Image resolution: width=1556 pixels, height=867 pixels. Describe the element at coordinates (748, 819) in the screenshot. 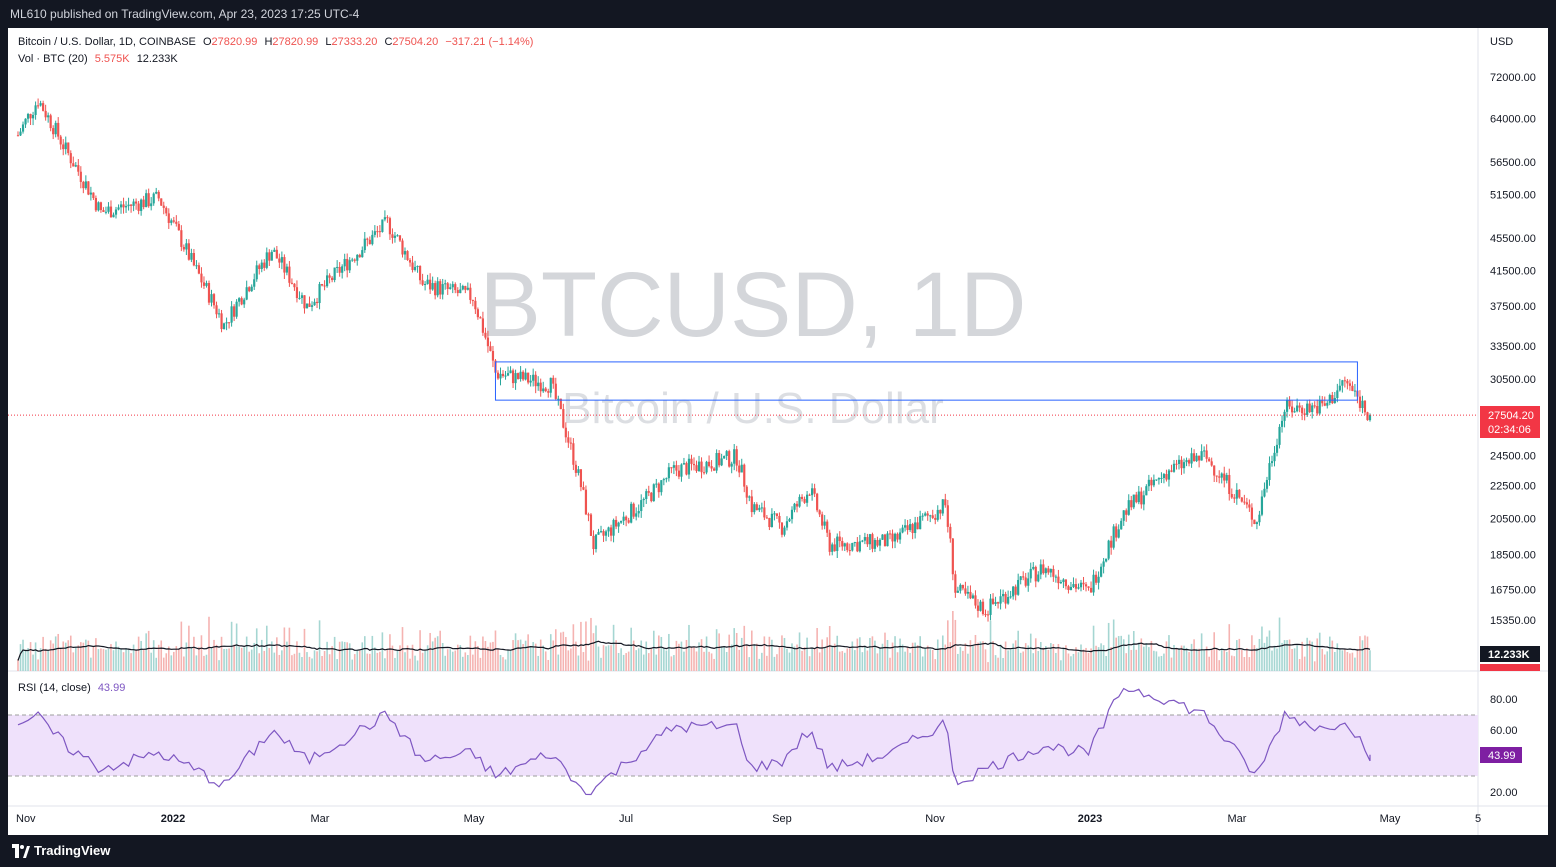

I see `time-axis-ticks: Nov 2022 Mar May Jul Sep Nov 2023 Mar May 5` at that location.